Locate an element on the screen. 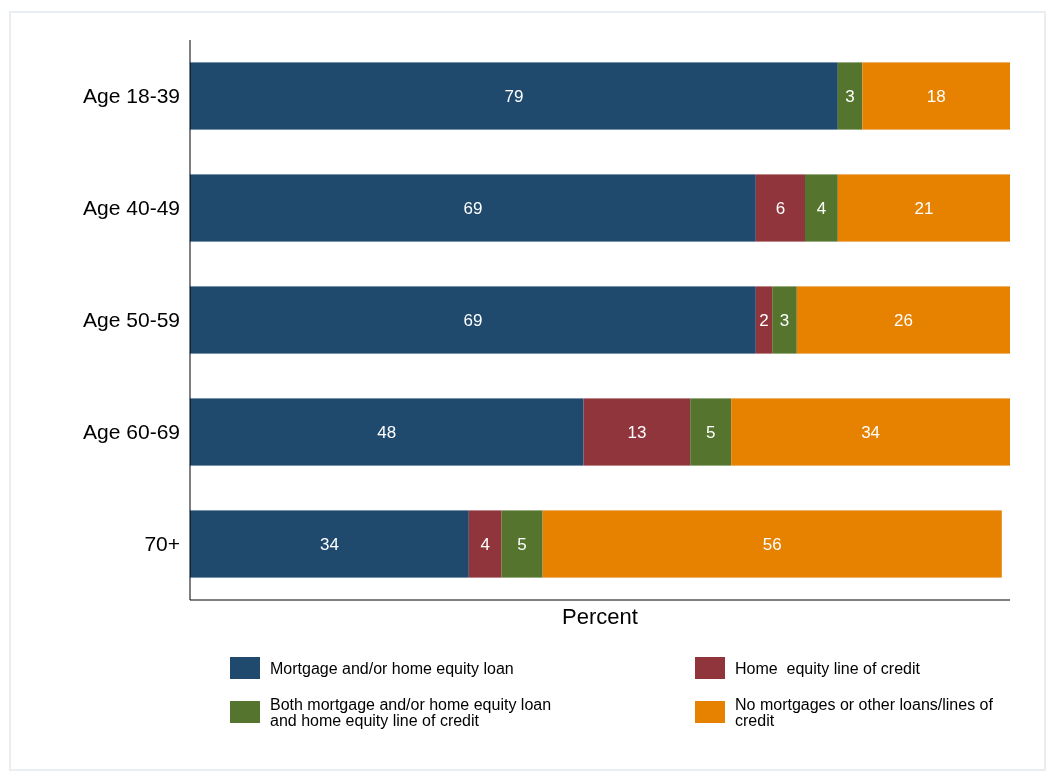 This screenshot has width=1050, height=776. data-label: 21 is located at coordinates (924, 208).